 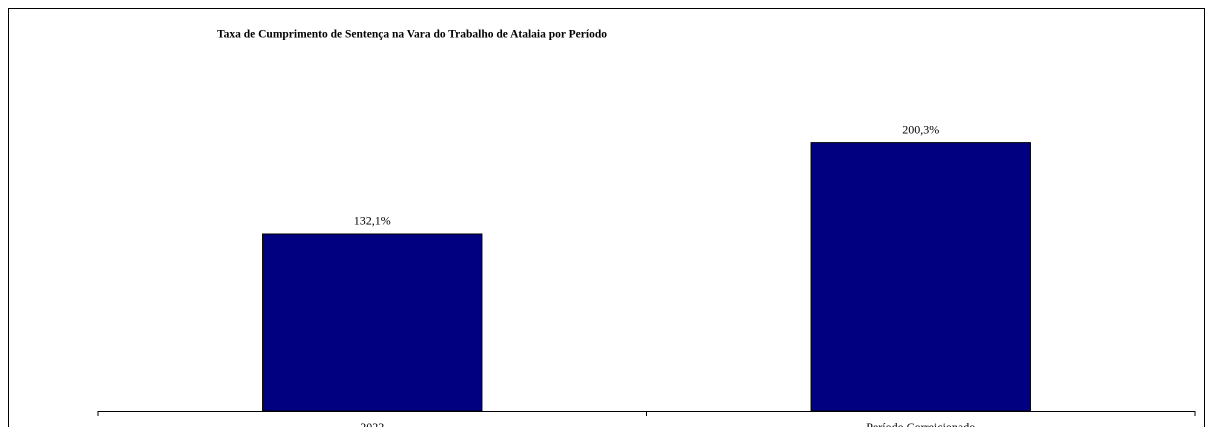 What do you see at coordinates (372, 423) in the screenshot?
I see `x-tick-label: 2022` at bounding box center [372, 423].